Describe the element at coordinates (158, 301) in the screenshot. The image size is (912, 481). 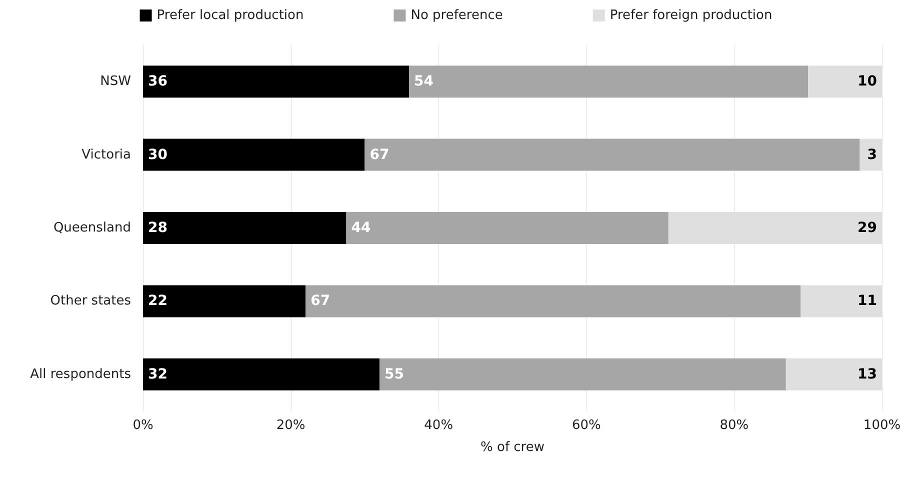
I see `data-label: 22` at that location.